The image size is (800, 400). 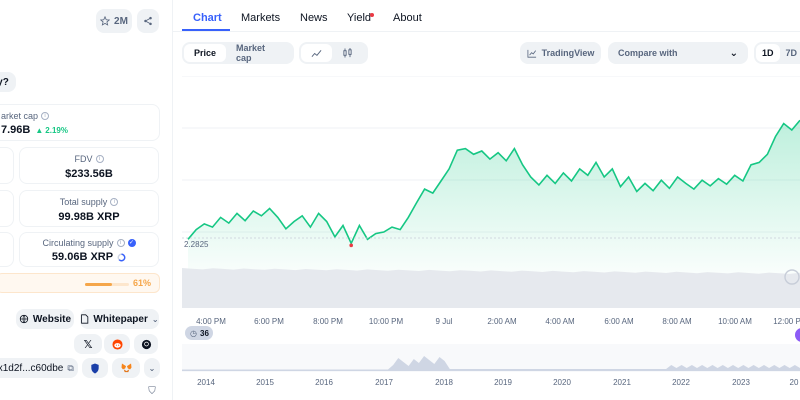 What do you see at coordinates (444, 382) in the screenshot?
I see `history-tick-label: 2018` at bounding box center [444, 382].